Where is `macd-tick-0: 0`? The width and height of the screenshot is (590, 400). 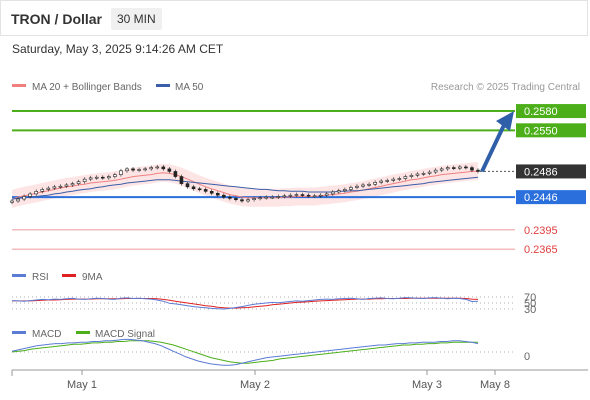 macd-tick-0: 0 is located at coordinates (527, 357).